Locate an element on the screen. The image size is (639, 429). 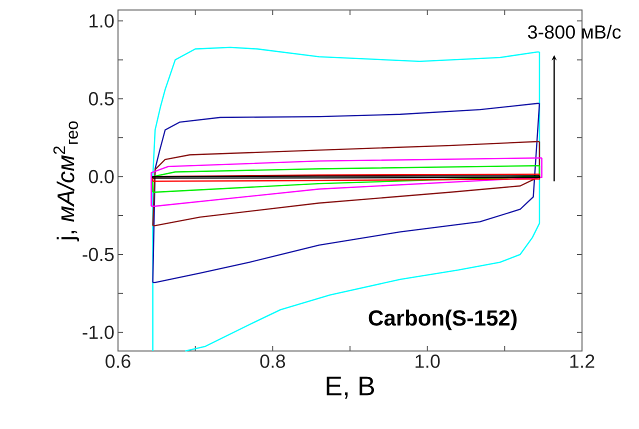
x-axis-title: E, В is located at coordinates (350, 387).